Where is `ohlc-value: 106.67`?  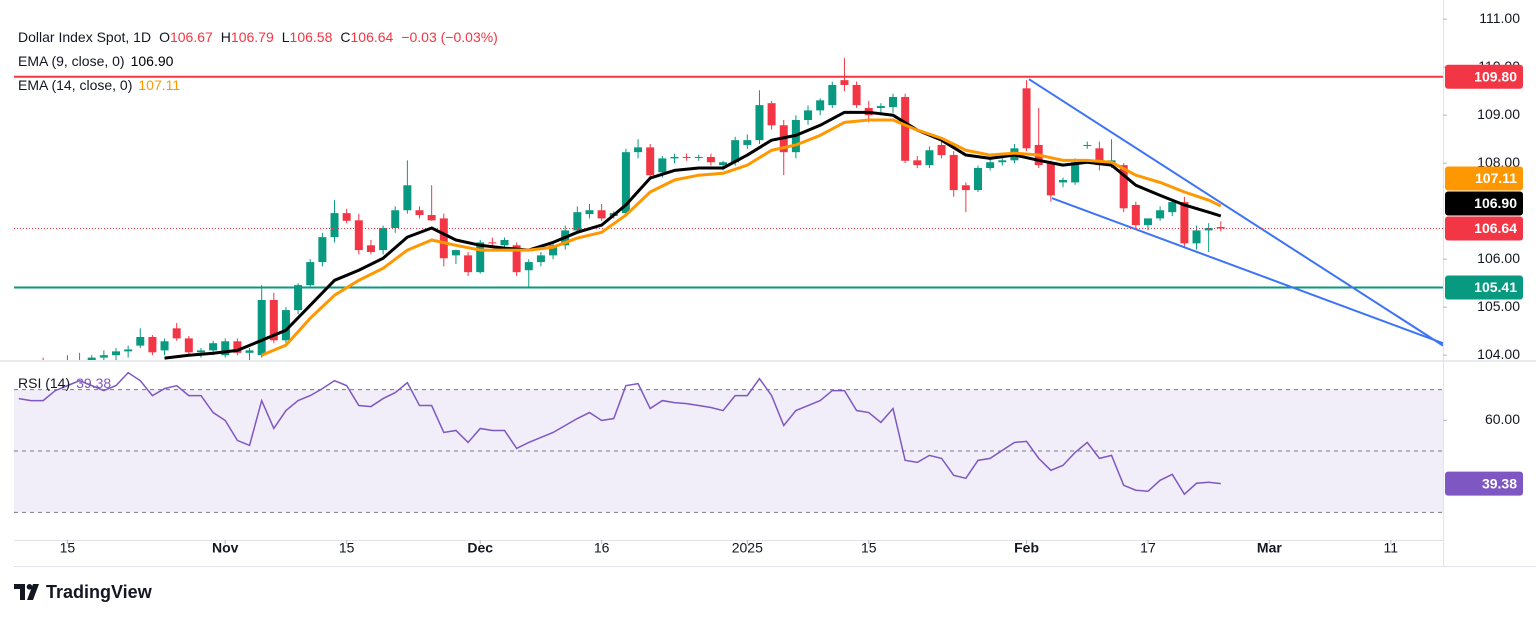
ohlc-value: 106.67 is located at coordinates (191, 37).